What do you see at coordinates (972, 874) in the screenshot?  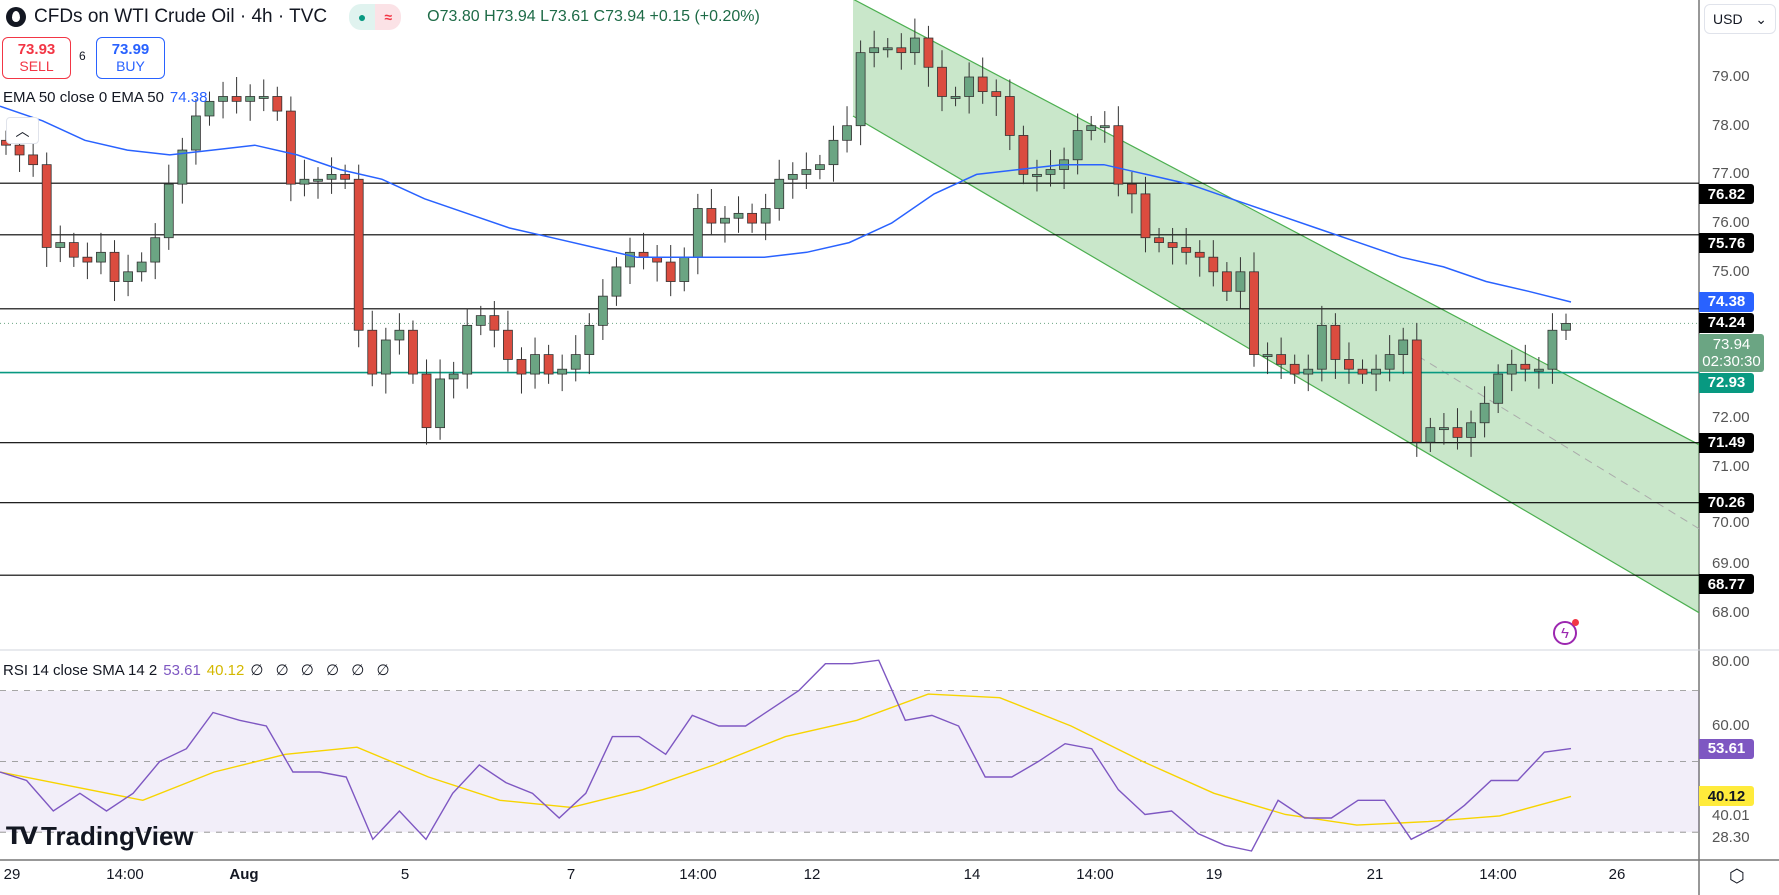 I see `time-label: 14` at bounding box center [972, 874].